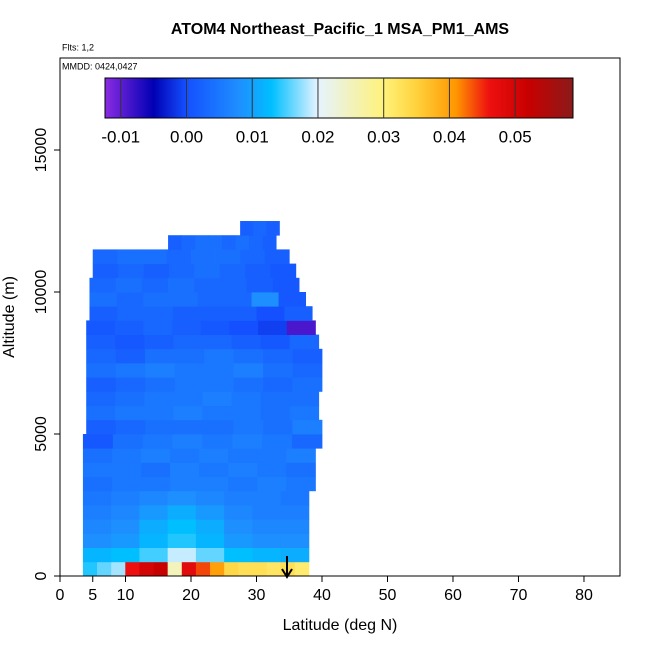 The height and width of the screenshot is (650, 650). Describe the element at coordinates (252, 136) in the screenshot. I see `colorbar-tick-label: 0.01` at that location.